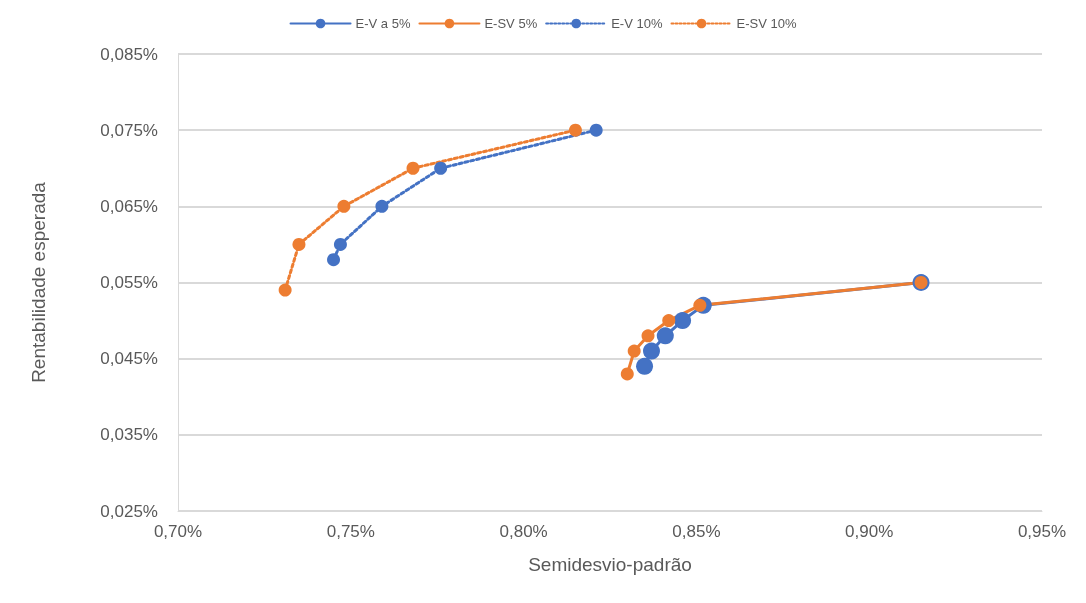 The width and height of the screenshot is (1086, 603). I want to click on legend-label: E-SV 10%, so click(766, 23).